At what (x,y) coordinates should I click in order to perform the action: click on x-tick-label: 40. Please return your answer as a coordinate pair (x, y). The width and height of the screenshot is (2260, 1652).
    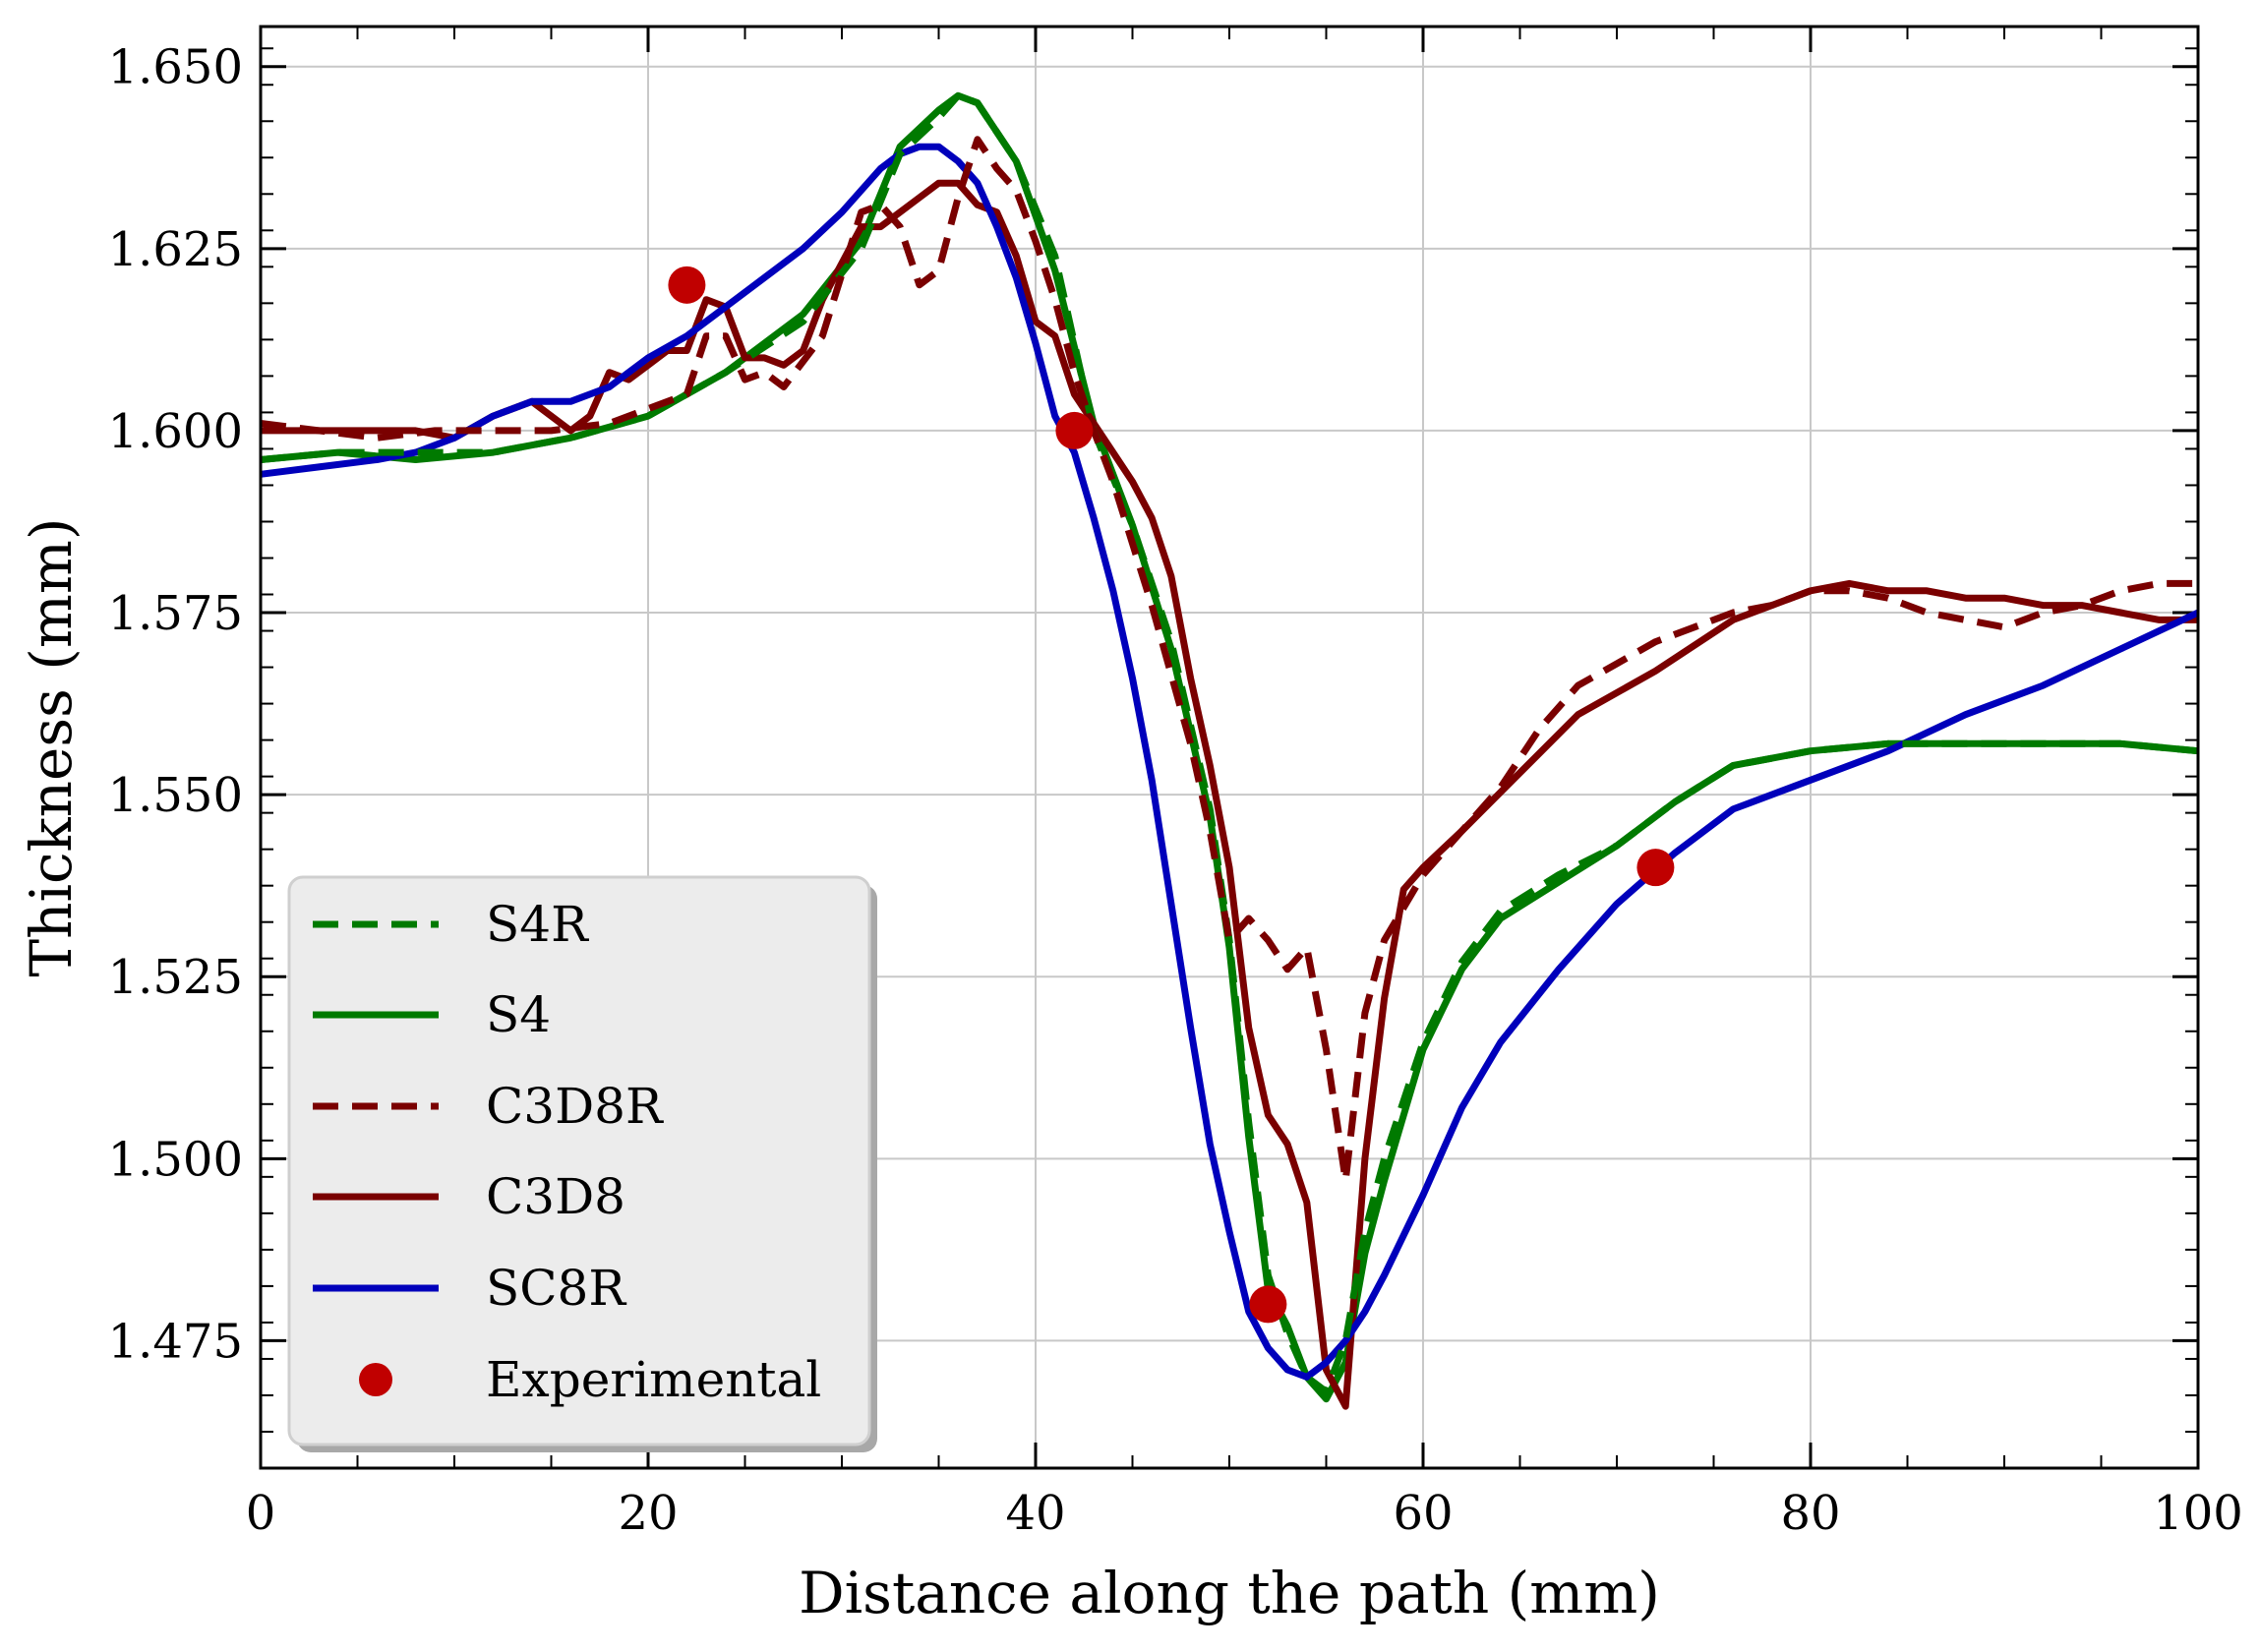
    Looking at the image, I should click on (1035, 1513).